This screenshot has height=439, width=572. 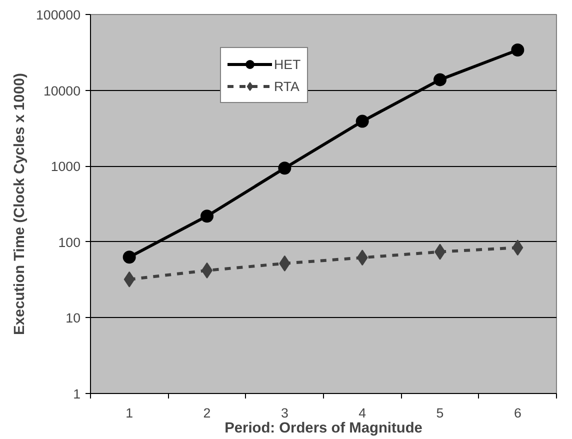 I want to click on y-tick-label: 100, so click(x=69, y=242).